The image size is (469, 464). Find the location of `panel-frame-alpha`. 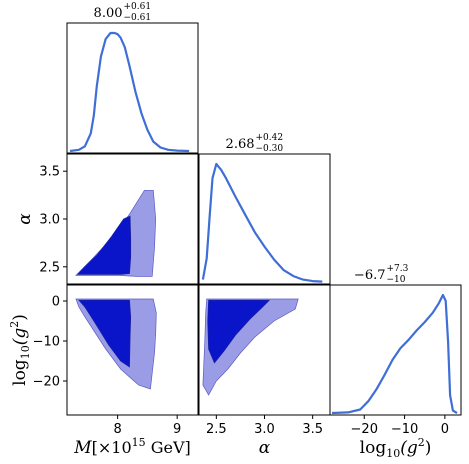

panel-frame-alpha is located at coordinates (264, 219).